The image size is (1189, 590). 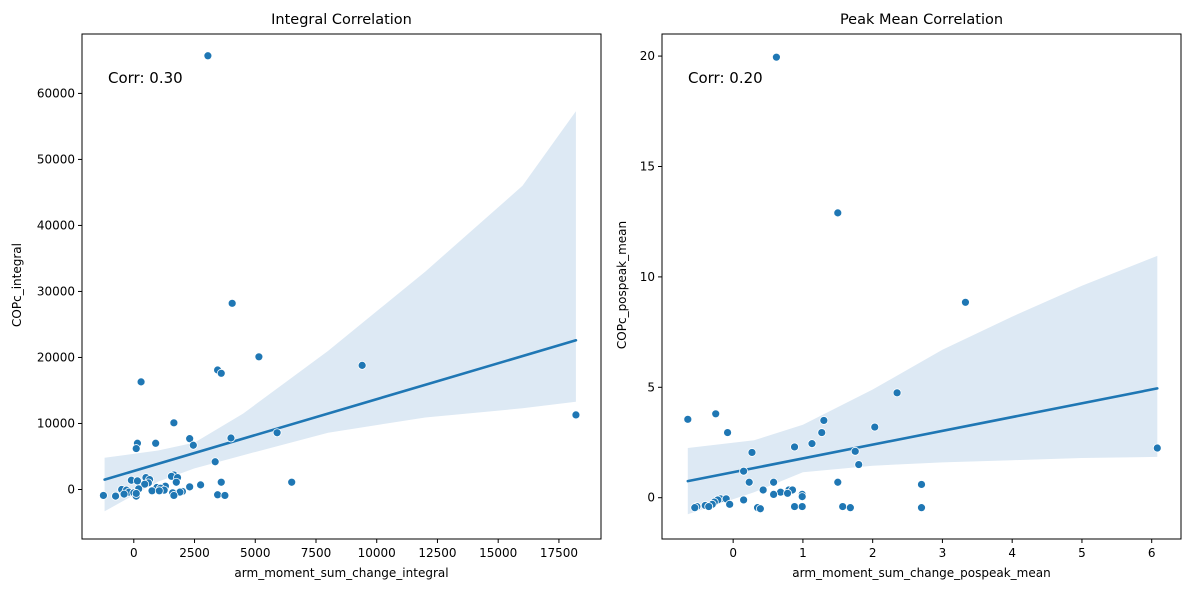 I want to click on x-tick-label: 2, so click(x=873, y=553).